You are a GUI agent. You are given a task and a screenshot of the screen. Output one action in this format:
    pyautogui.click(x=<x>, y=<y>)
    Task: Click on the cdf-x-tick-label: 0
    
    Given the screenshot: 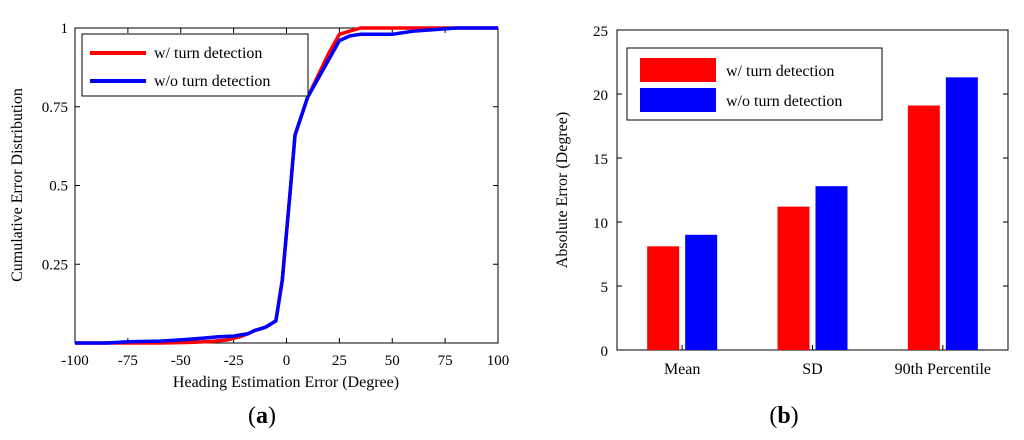 What is the action you would take?
    pyautogui.click(x=287, y=361)
    